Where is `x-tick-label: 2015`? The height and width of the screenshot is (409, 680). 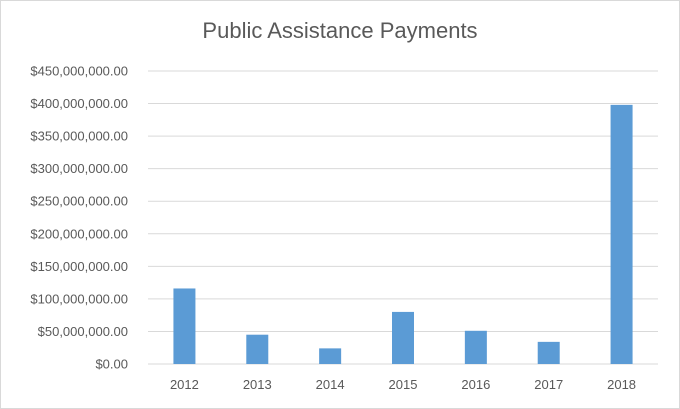 x-tick-label: 2015 is located at coordinates (403, 384).